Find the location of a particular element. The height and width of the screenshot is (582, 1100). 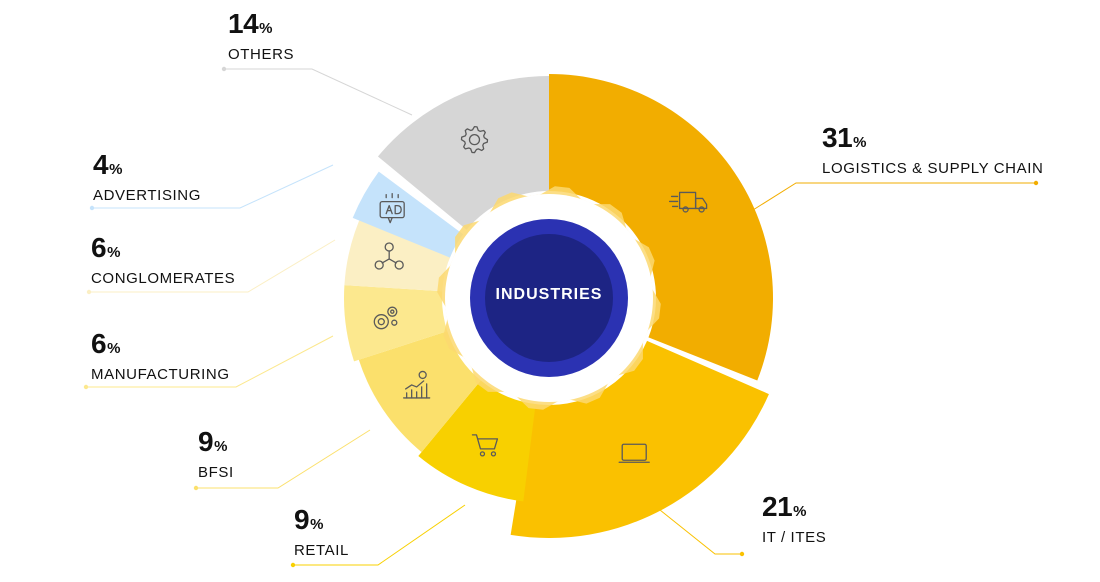

slice-value: 31 is located at coordinates (837, 137).